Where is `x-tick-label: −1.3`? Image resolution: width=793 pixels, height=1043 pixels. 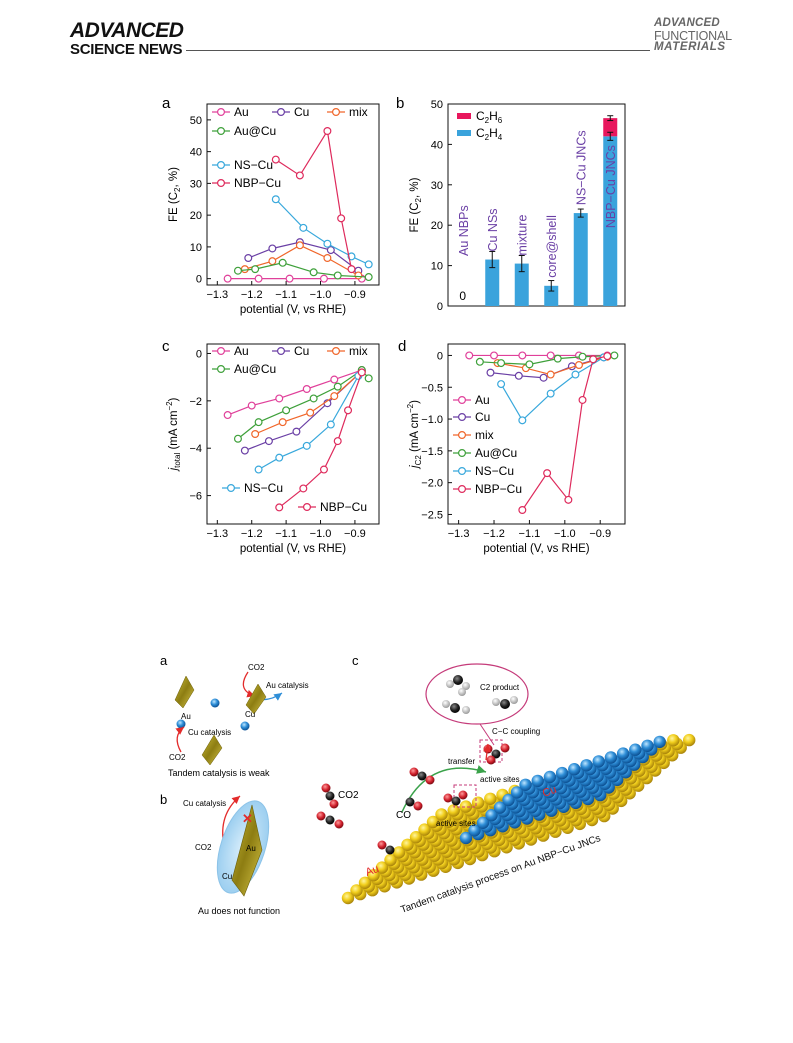
x-tick-label: −1.3 is located at coordinates (459, 534).